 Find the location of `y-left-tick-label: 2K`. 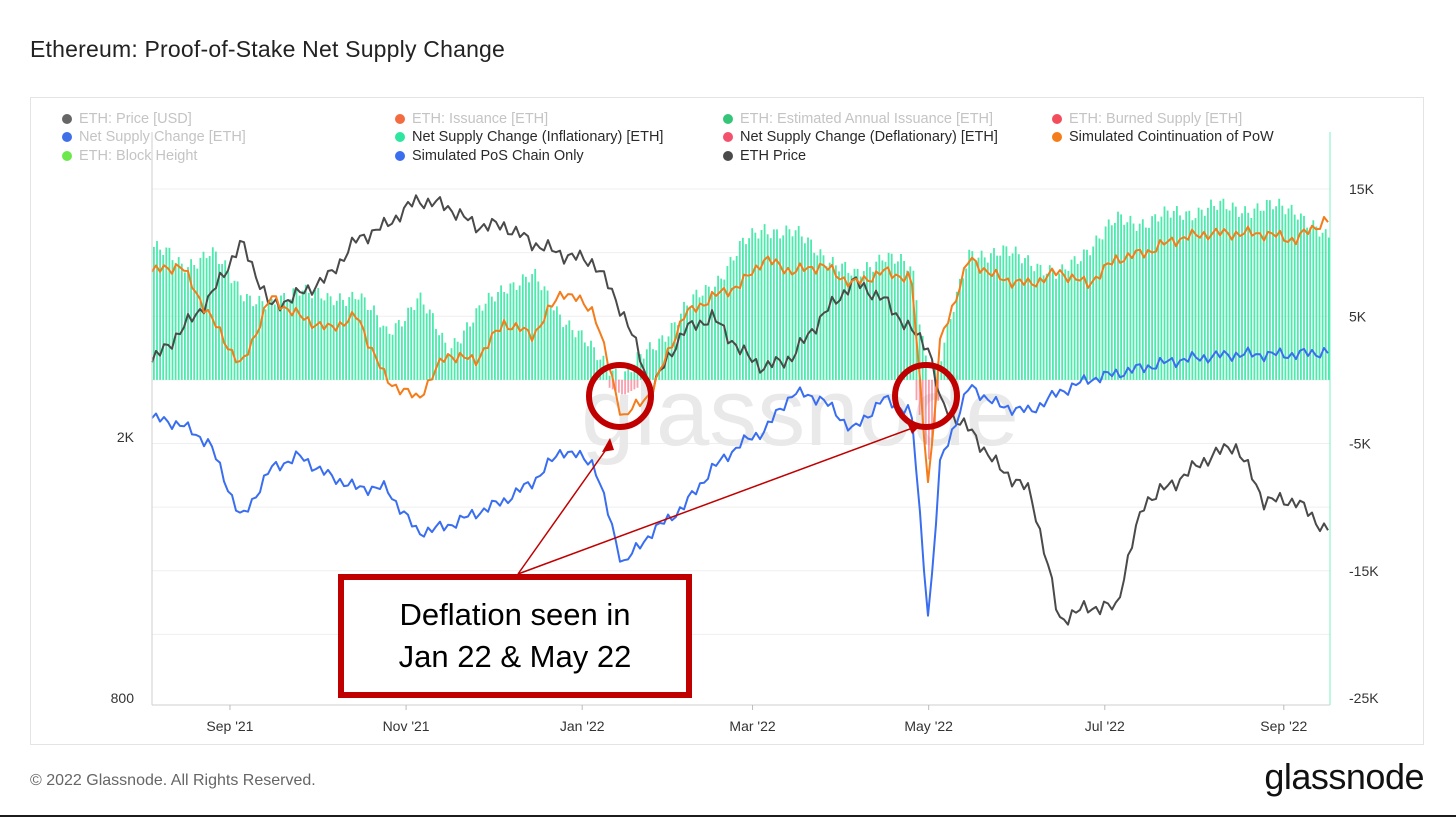

y-left-tick-label: 2K is located at coordinates (126, 437).